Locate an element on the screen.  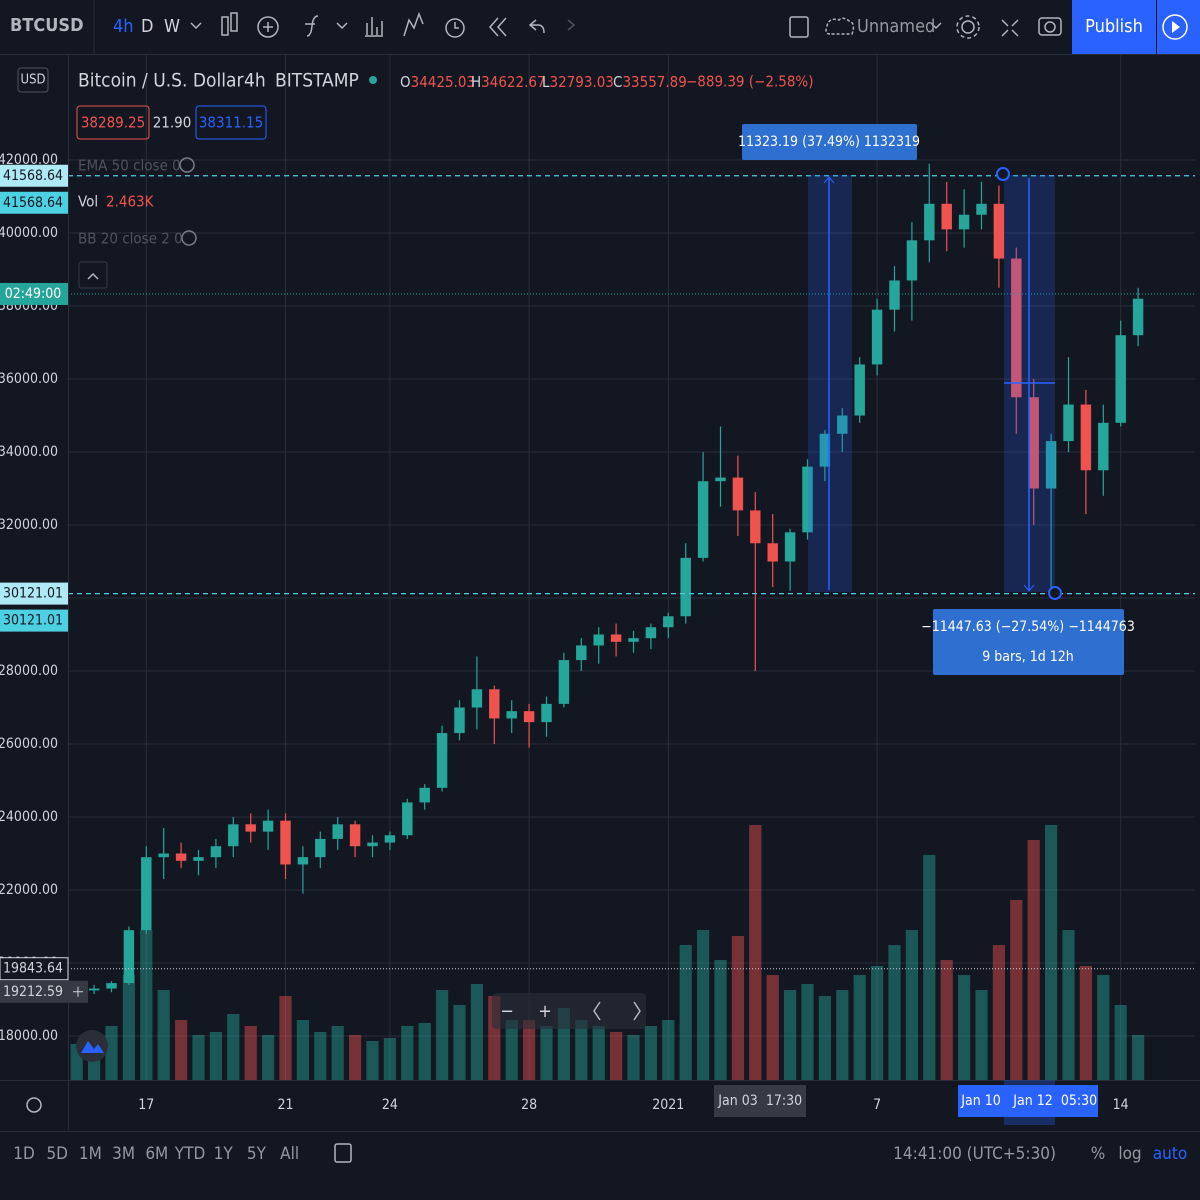
range-button: 3M is located at coordinates (123, 1154).